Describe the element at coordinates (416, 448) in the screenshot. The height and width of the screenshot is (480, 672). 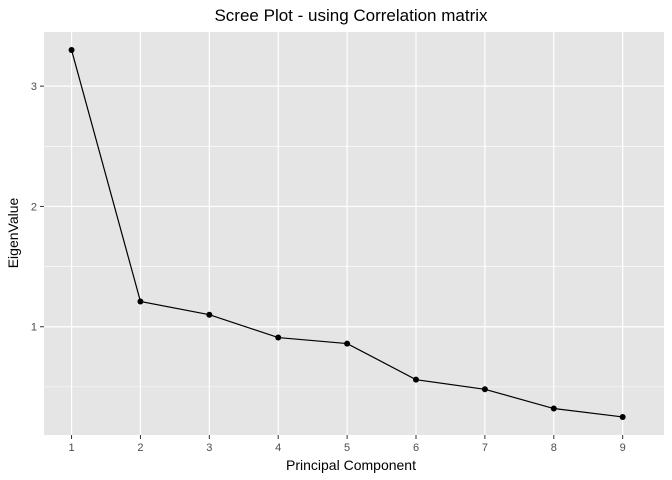
I see `x-tick-label: 6` at that location.